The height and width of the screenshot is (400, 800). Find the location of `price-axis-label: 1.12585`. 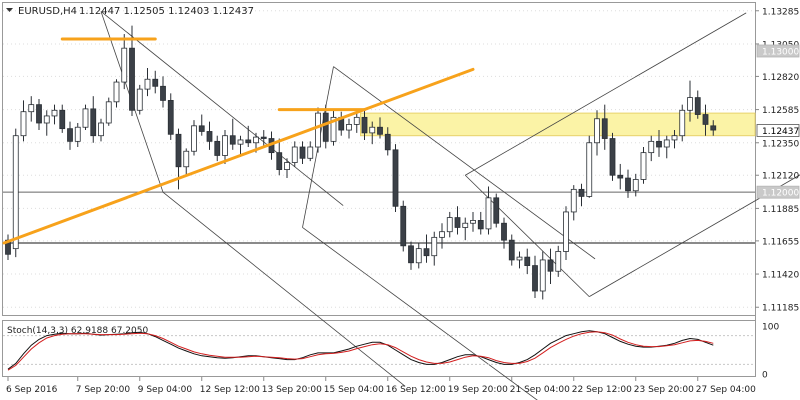

price-axis-label: 1.12585 is located at coordinates (780, 111).